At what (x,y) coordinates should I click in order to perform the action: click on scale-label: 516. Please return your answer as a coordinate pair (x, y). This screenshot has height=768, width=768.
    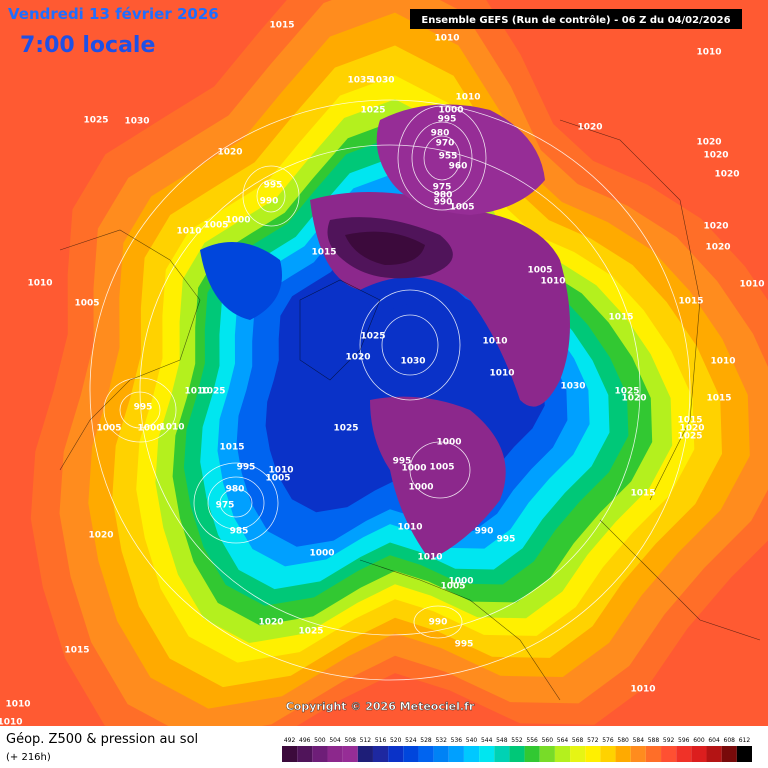
    Looking at the image, I should click on (381, 740).